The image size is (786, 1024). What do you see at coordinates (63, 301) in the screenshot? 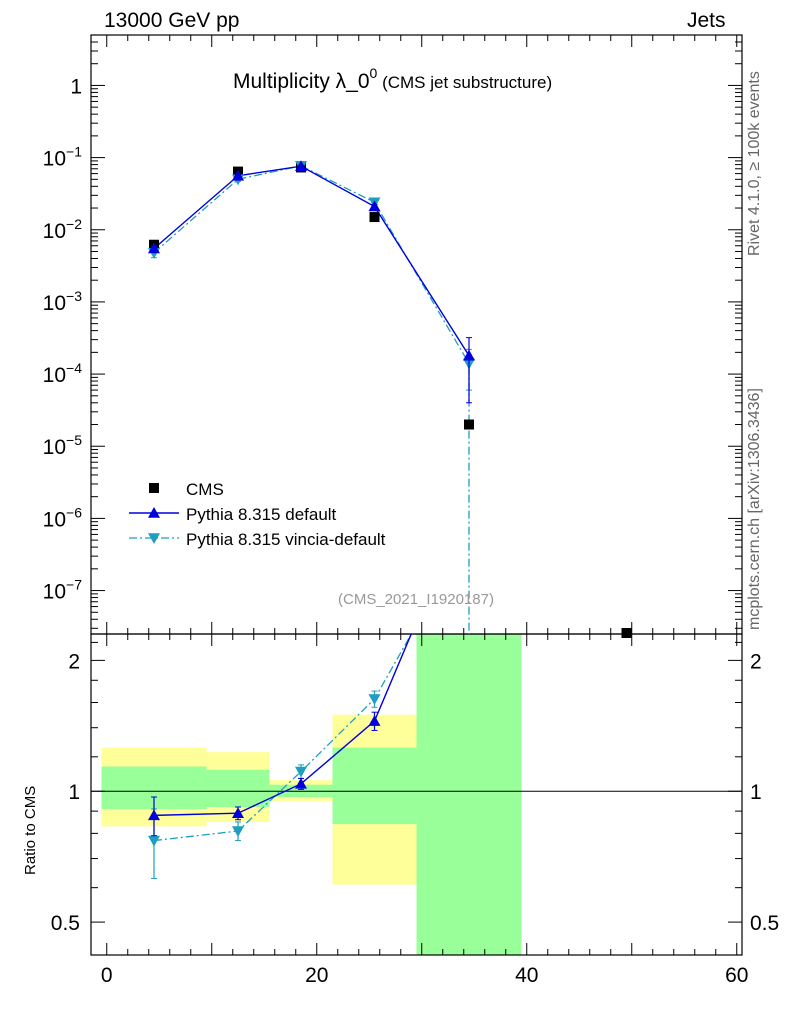
I see `y-tick-label: 10⁻³` at bounding box center [63, 301].